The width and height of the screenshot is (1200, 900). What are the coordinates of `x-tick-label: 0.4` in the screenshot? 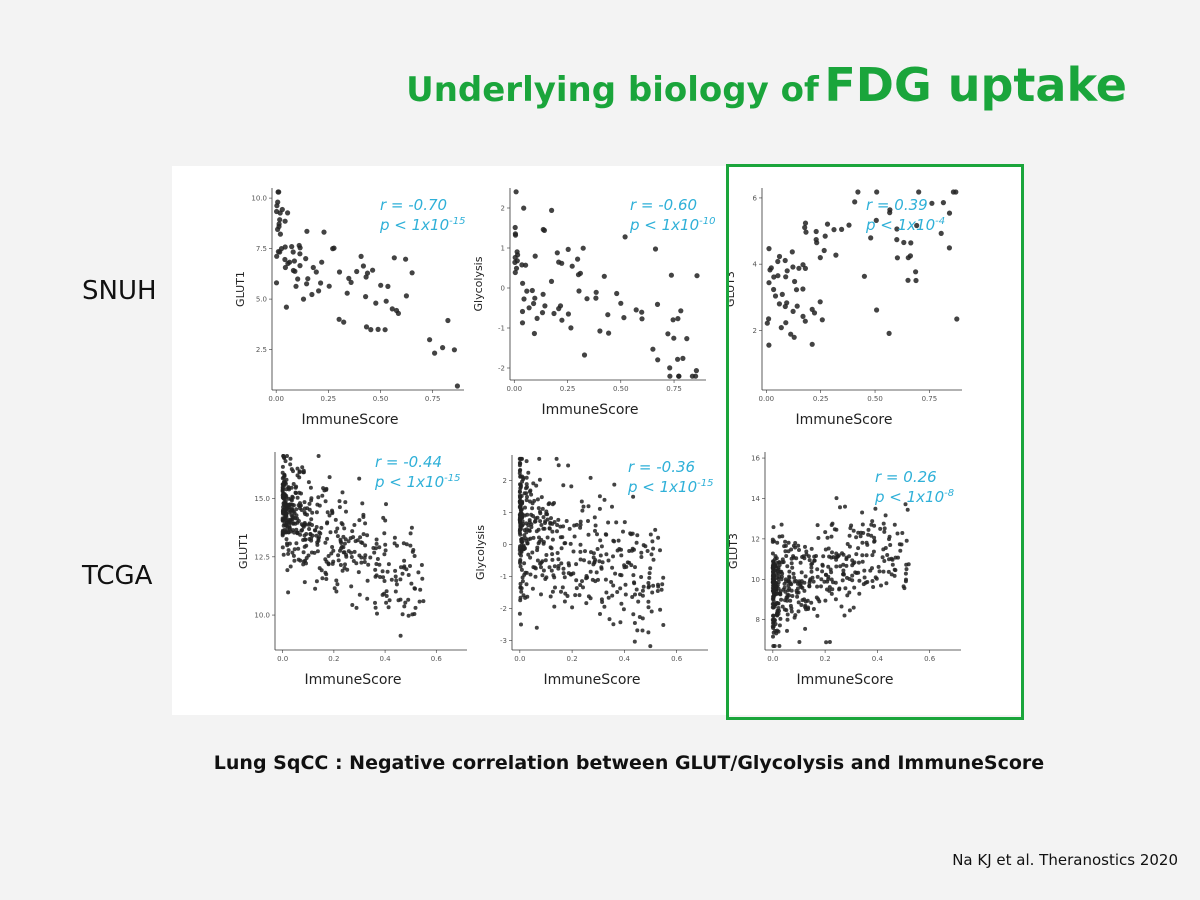 It's located at (386, 659).